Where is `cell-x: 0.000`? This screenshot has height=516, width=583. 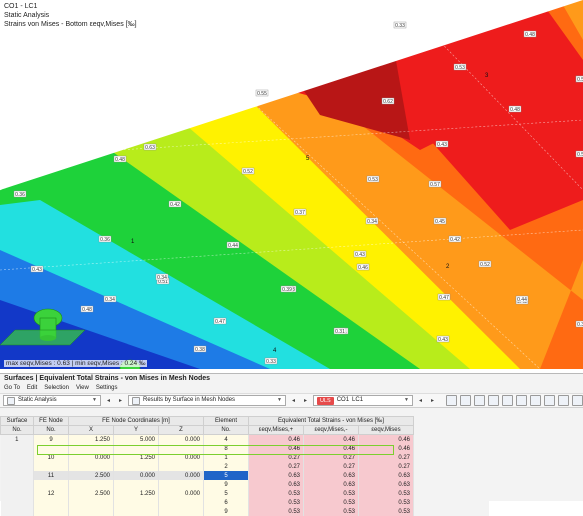 cell-x: 0.000 is located at coordinates (91, 457).